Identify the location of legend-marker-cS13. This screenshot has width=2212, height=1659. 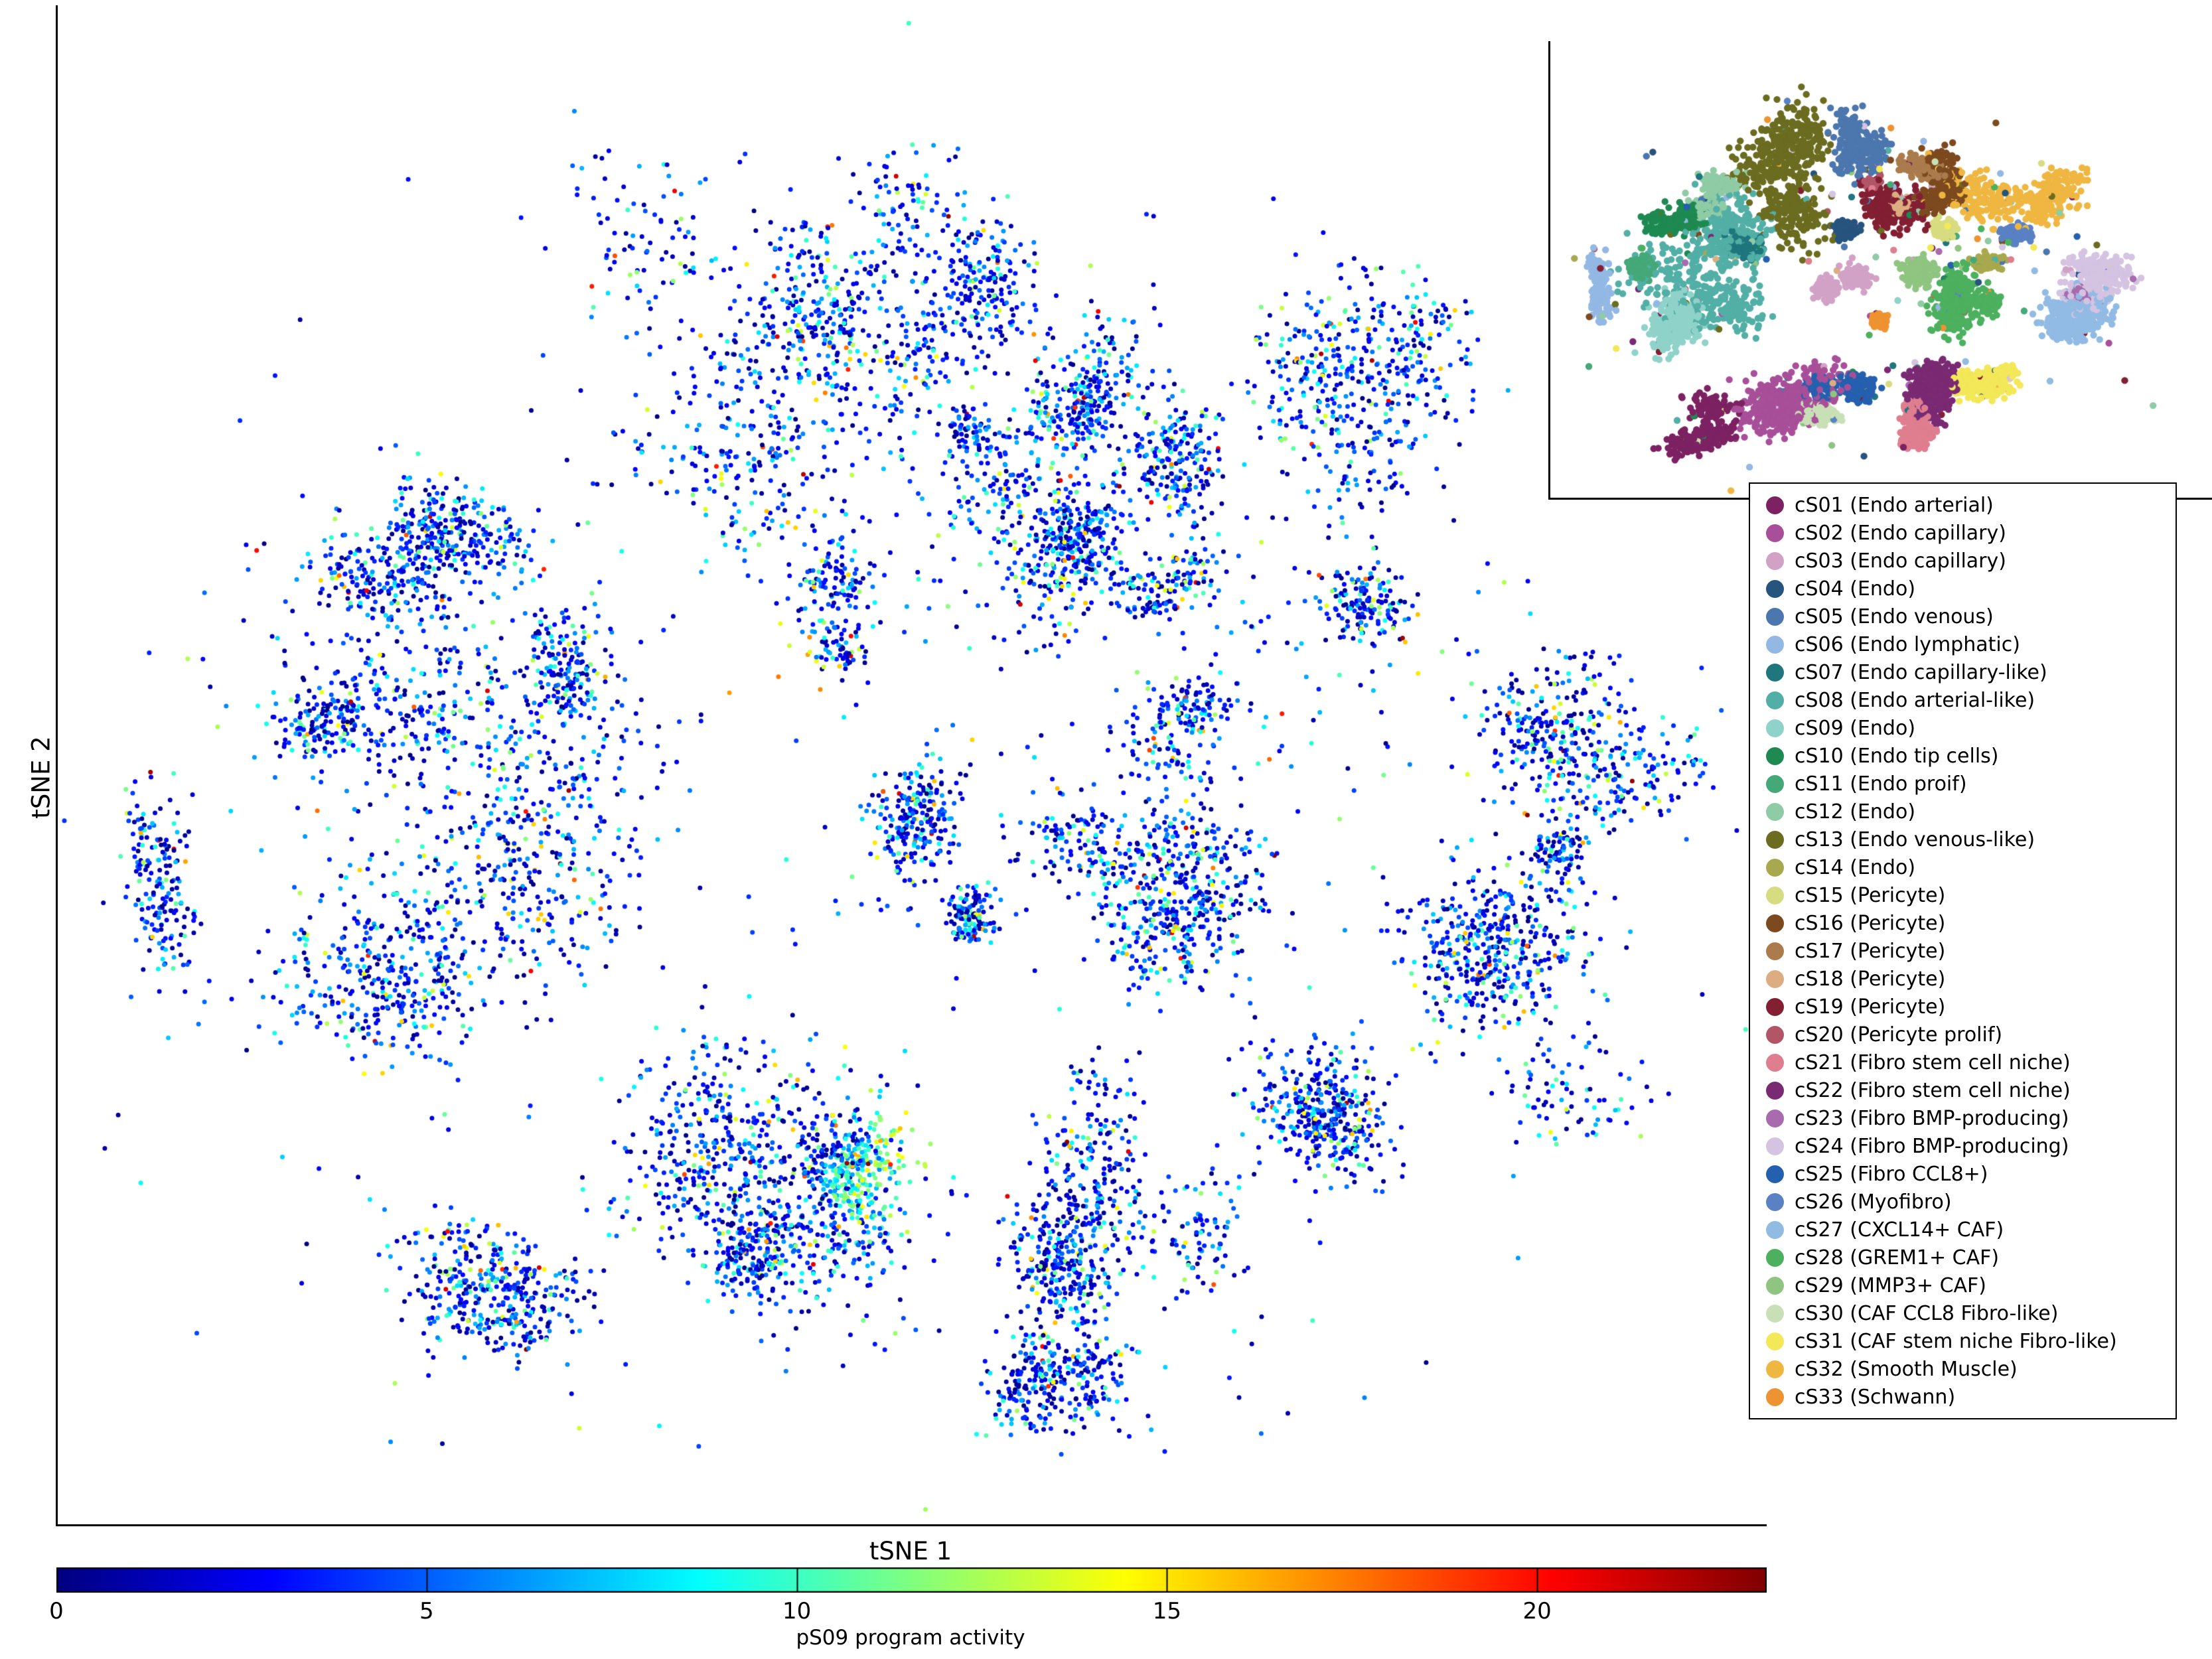
(1775, 839).